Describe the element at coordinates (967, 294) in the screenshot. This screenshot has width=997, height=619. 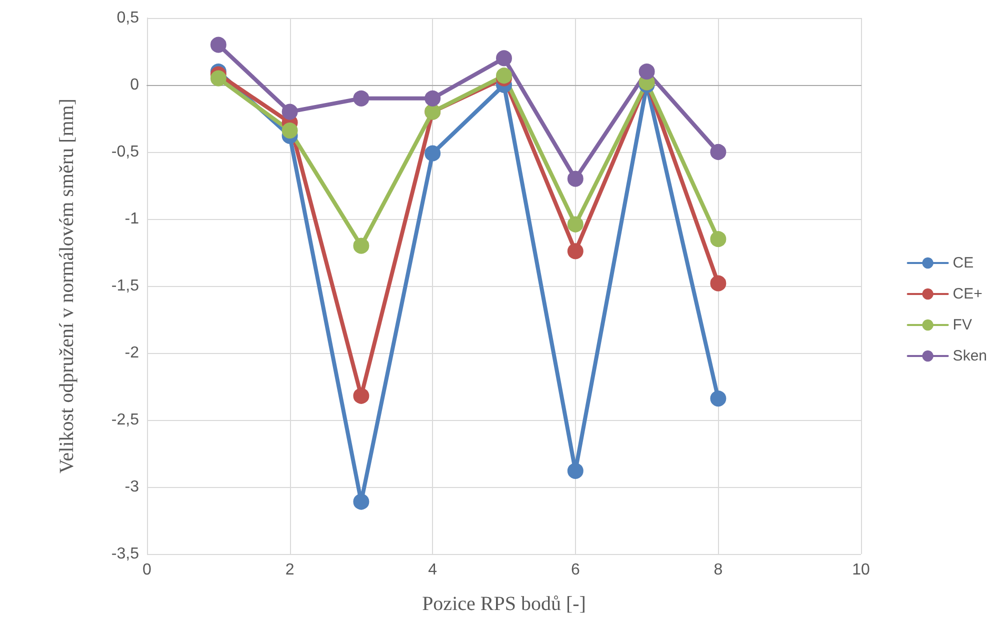
I see `legend-label: CE+` at that location.